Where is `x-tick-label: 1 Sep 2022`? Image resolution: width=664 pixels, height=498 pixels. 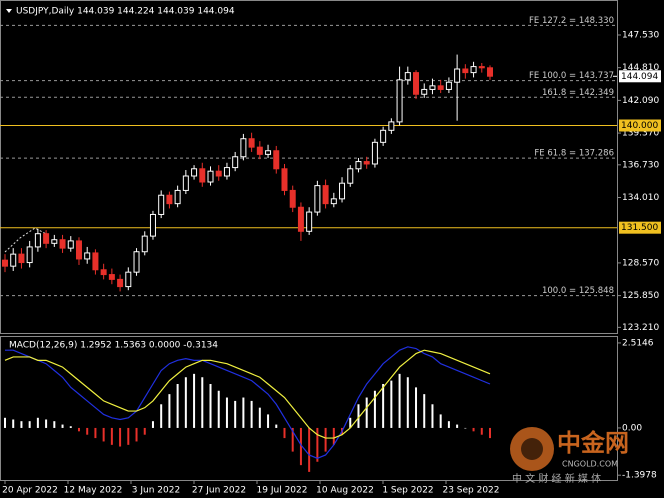
x-tick-label: 1 Sep 2022 is located at coordinates (407, 491).